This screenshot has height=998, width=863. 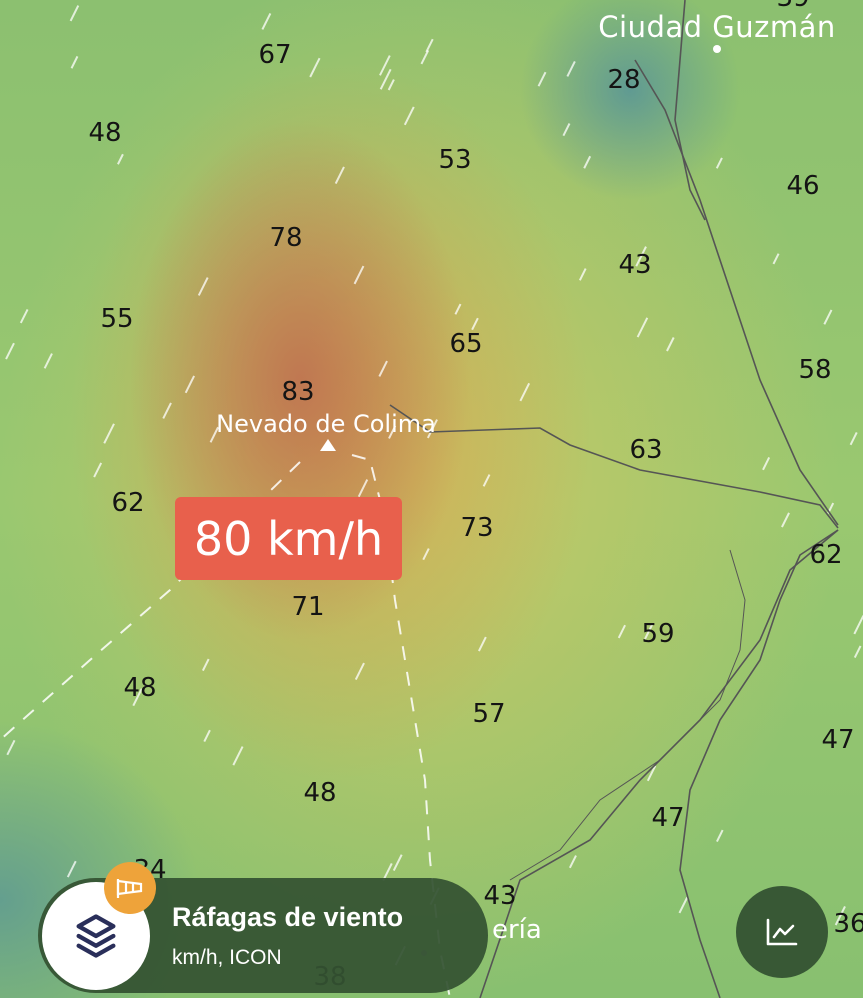 What do you see at coordinates (717, 27) in the screenshot?
I see `city-label: Ciudad Guzmán` at bounding box center [717, 27].